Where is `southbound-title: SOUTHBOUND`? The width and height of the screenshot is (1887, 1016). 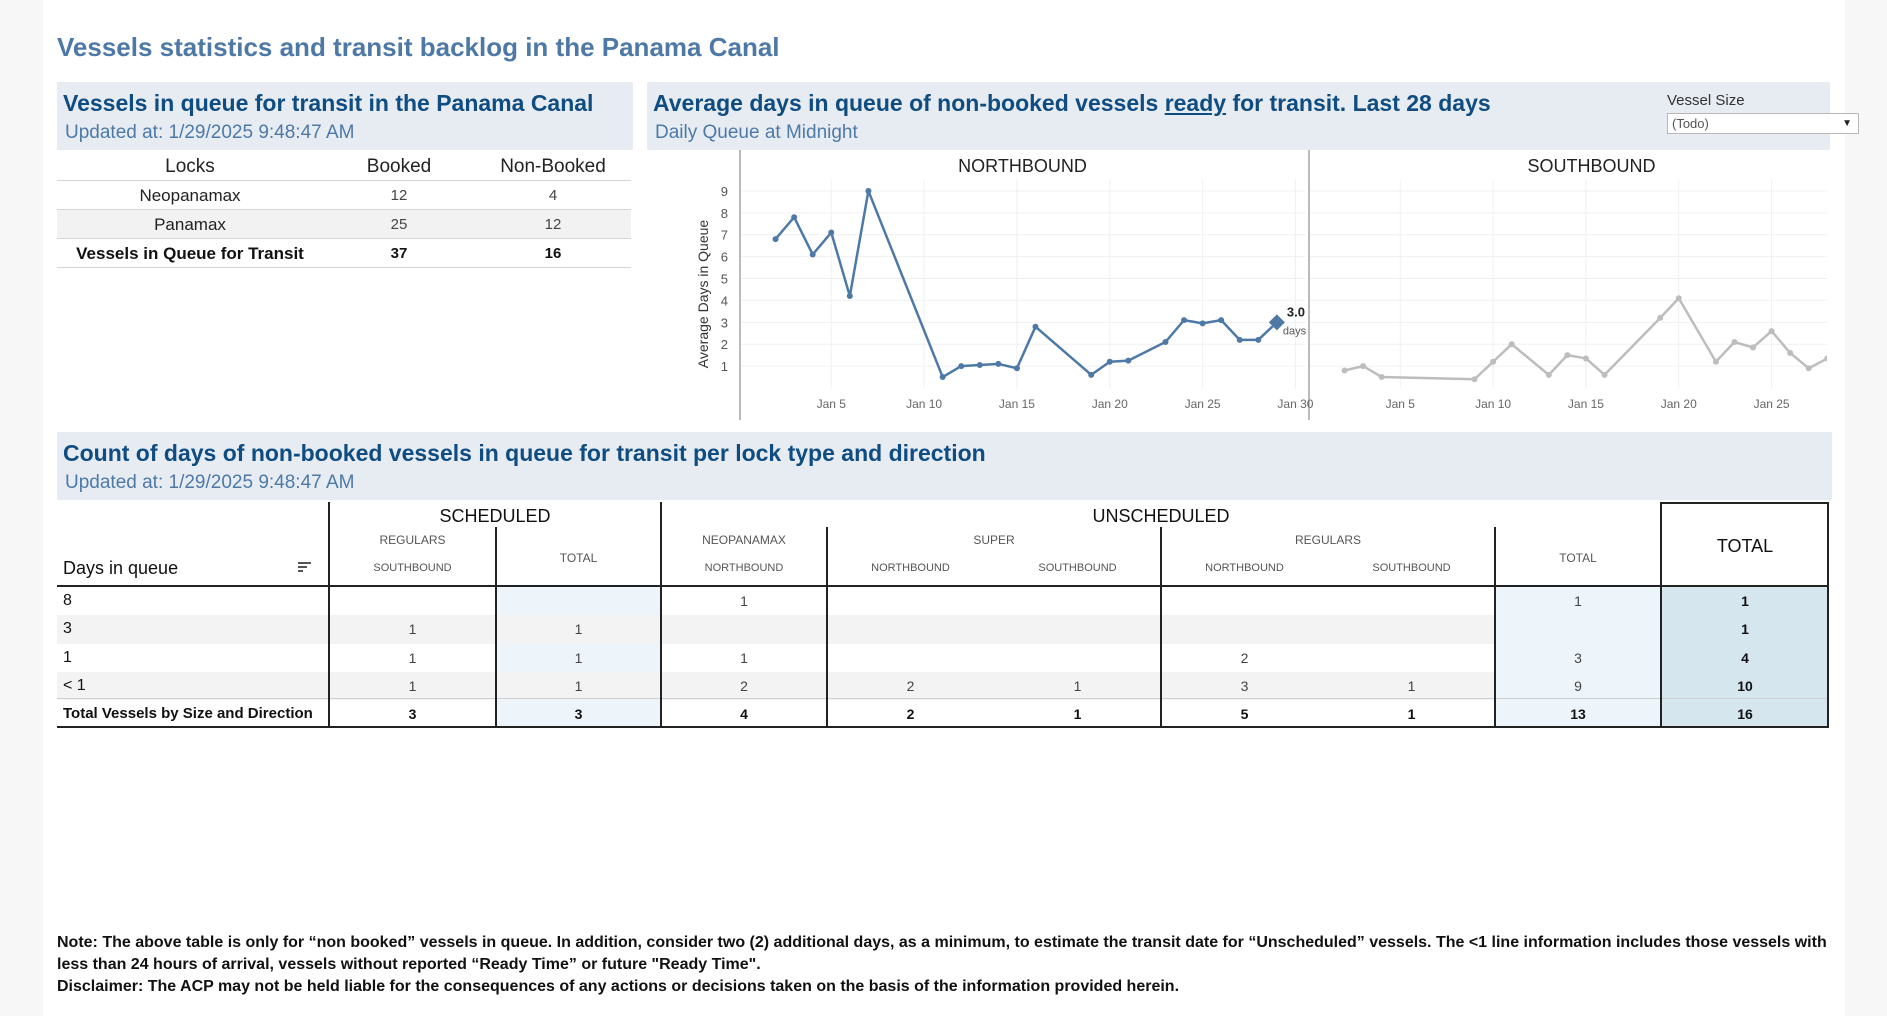
southbound-title: SOUTHBOUND is located at coordinates (1591, 166).